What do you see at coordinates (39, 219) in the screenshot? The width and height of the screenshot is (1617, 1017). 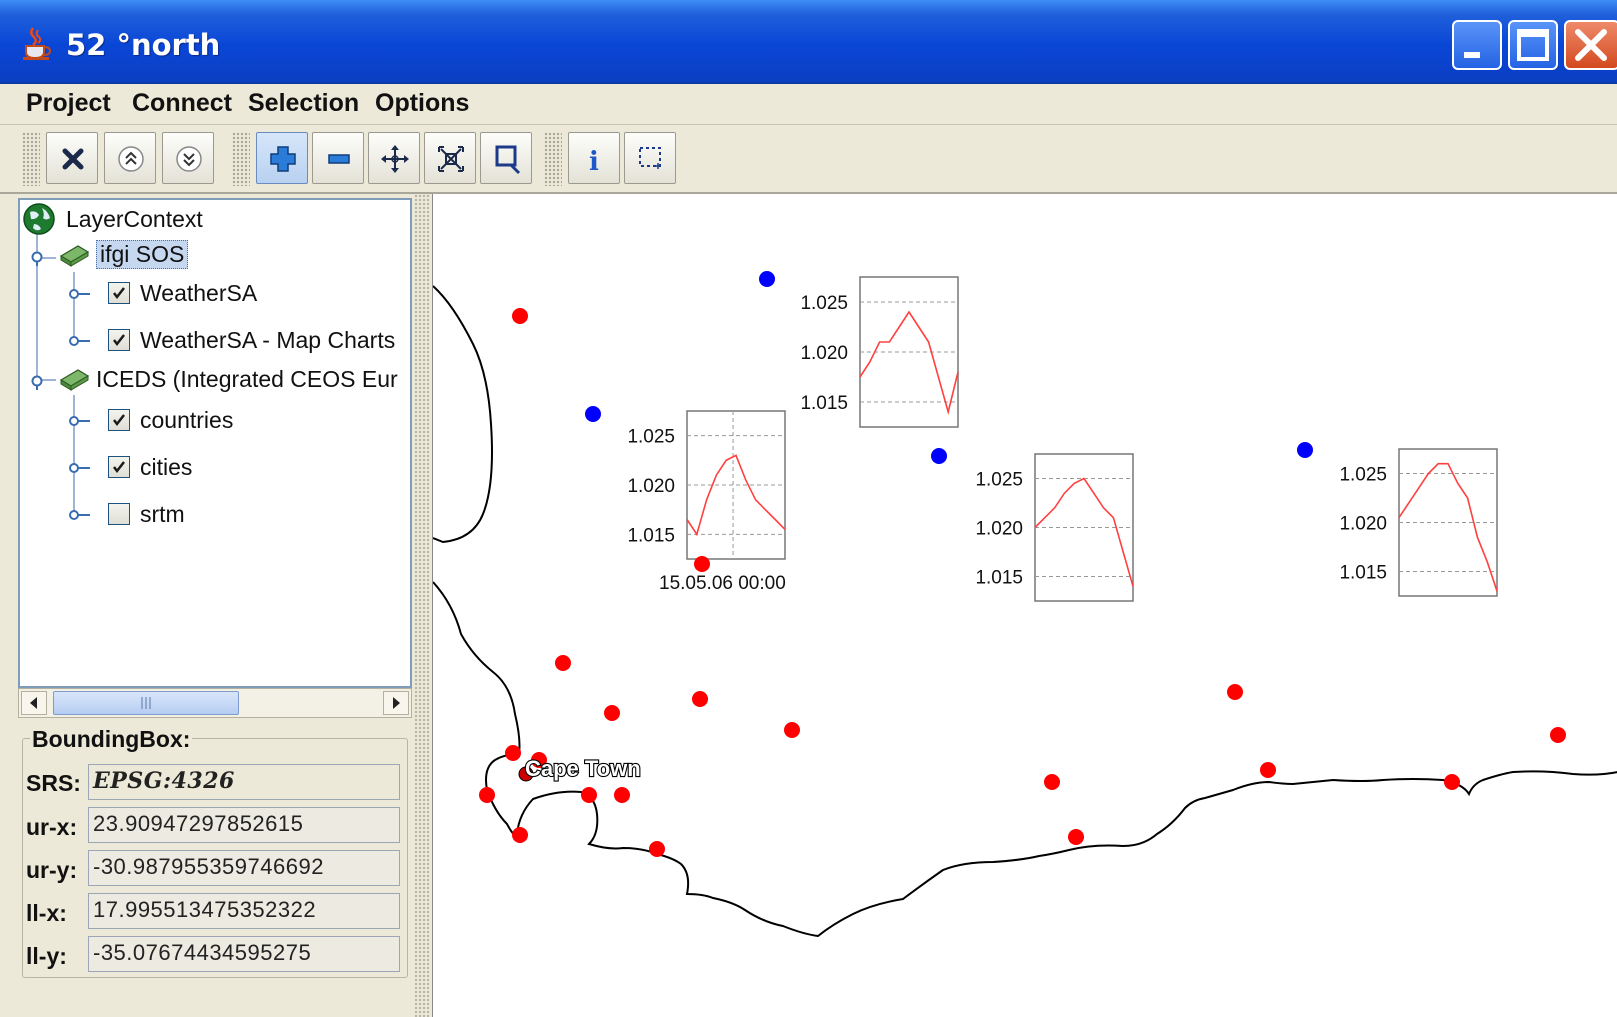 I see `globe-icon` at bounding box center [39, 219].